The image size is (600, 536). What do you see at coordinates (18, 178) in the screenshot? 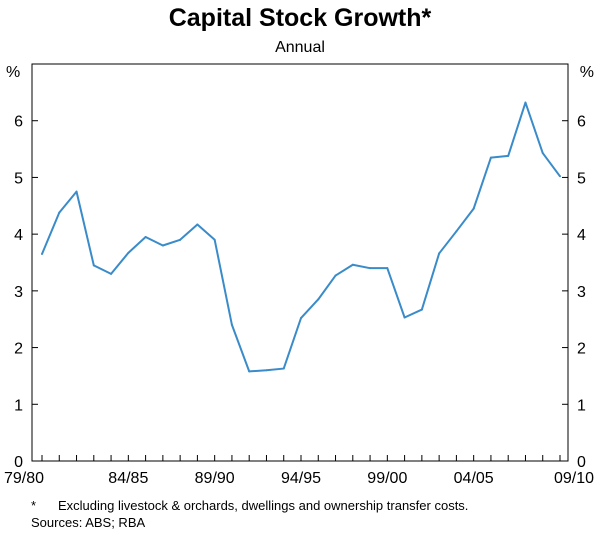
I see `y-tick-label-left-5: 5` at bounding box center [18, 178].